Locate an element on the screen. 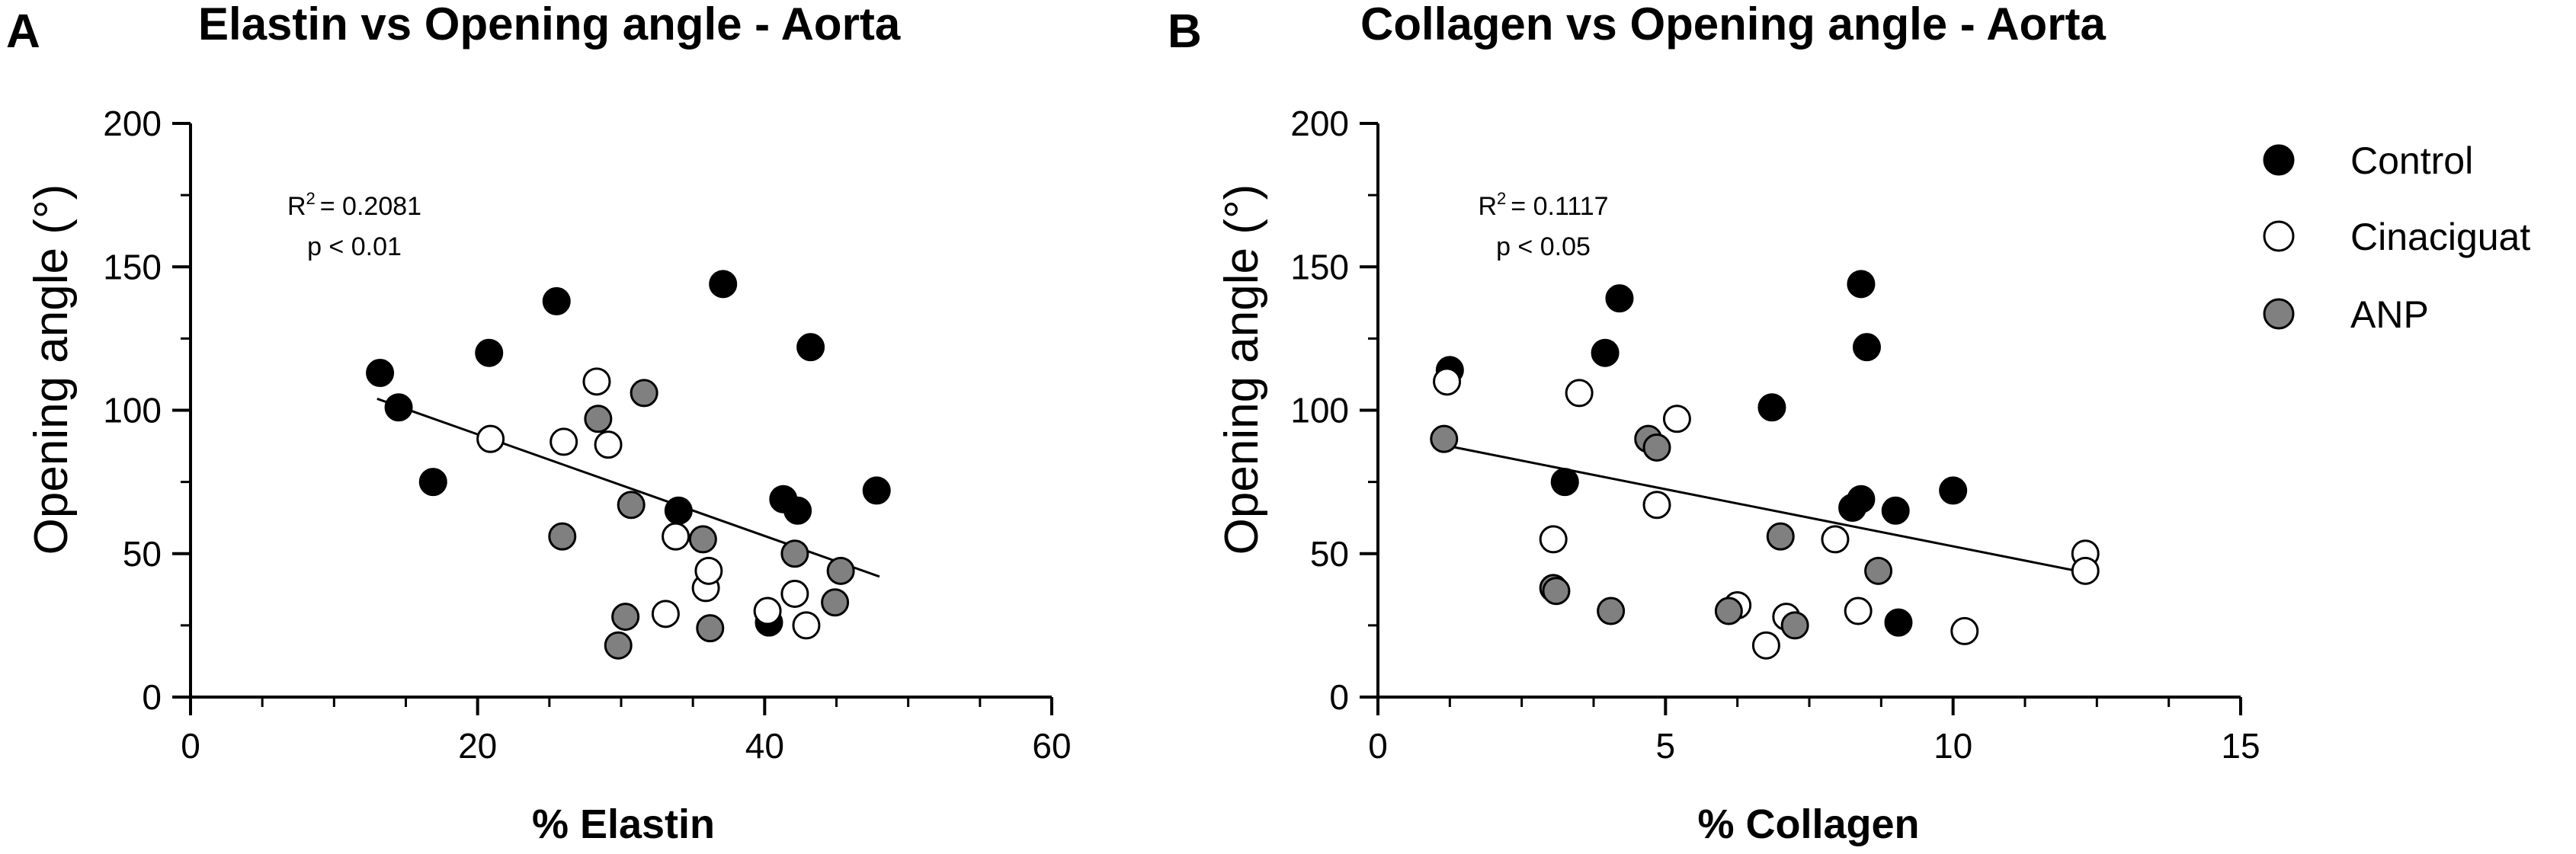 The width and height of the screenshot is (2576, 854). panel-a-y-tick-label: 200 is located at coordinates (132, 123).